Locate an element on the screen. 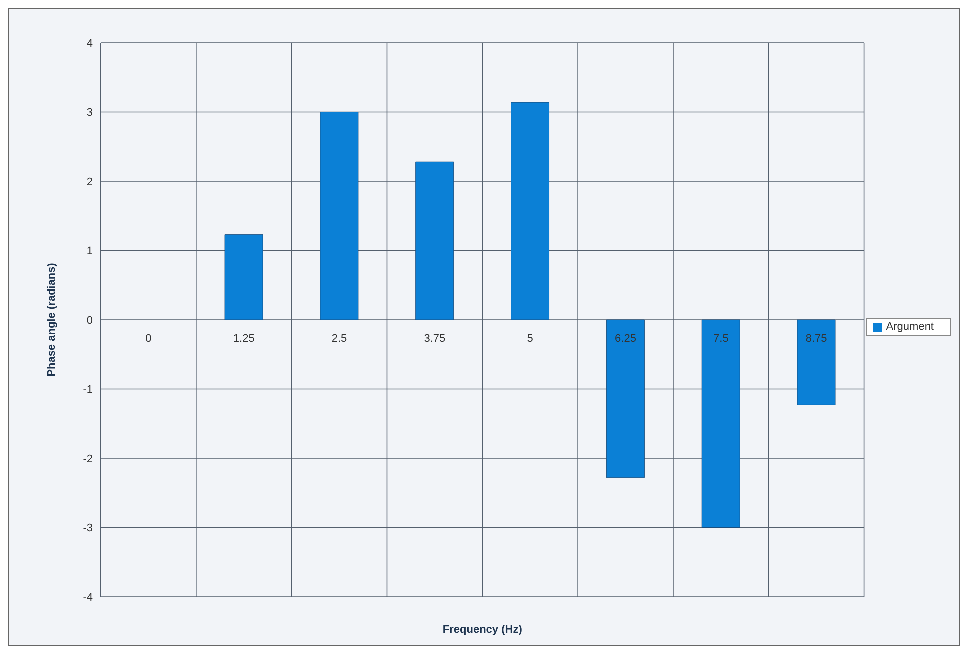 Image resolution: width=968 pixels, height=653 pixels. x-tick-label: 0 is located at coordinates (149, 339).